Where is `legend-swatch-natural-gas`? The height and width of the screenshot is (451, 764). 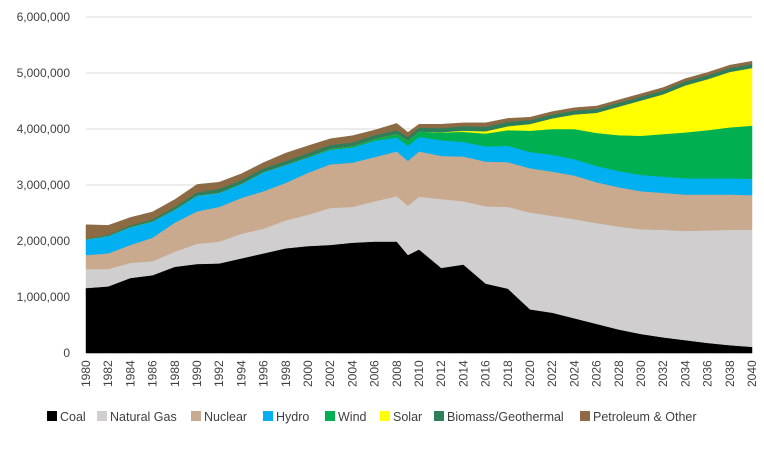 legend-swatch-natural-gas is located at coordinates (102, 416).